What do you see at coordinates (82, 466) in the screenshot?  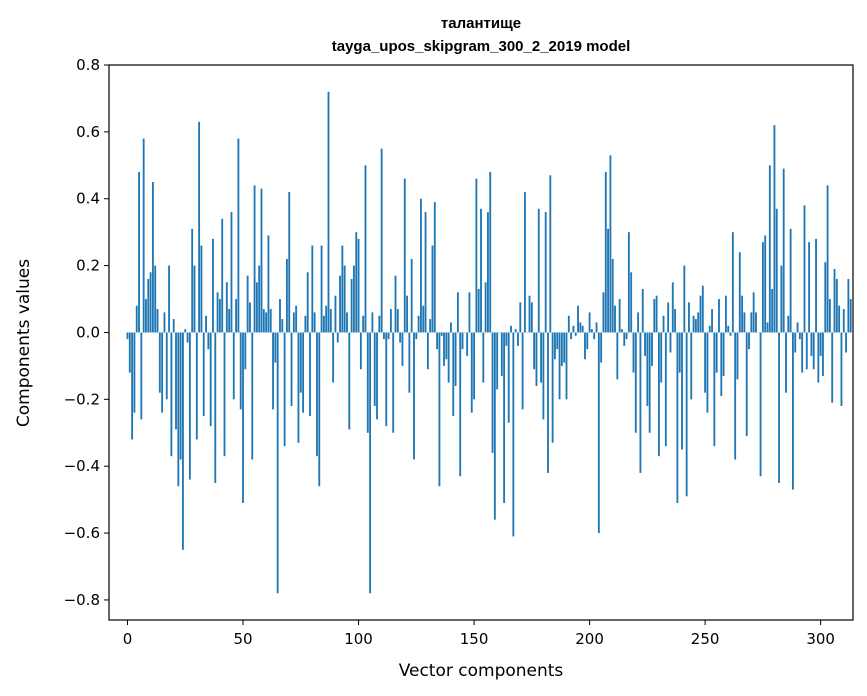 I see `y-tick-label: −0.4` at bounding box center [82, 466].